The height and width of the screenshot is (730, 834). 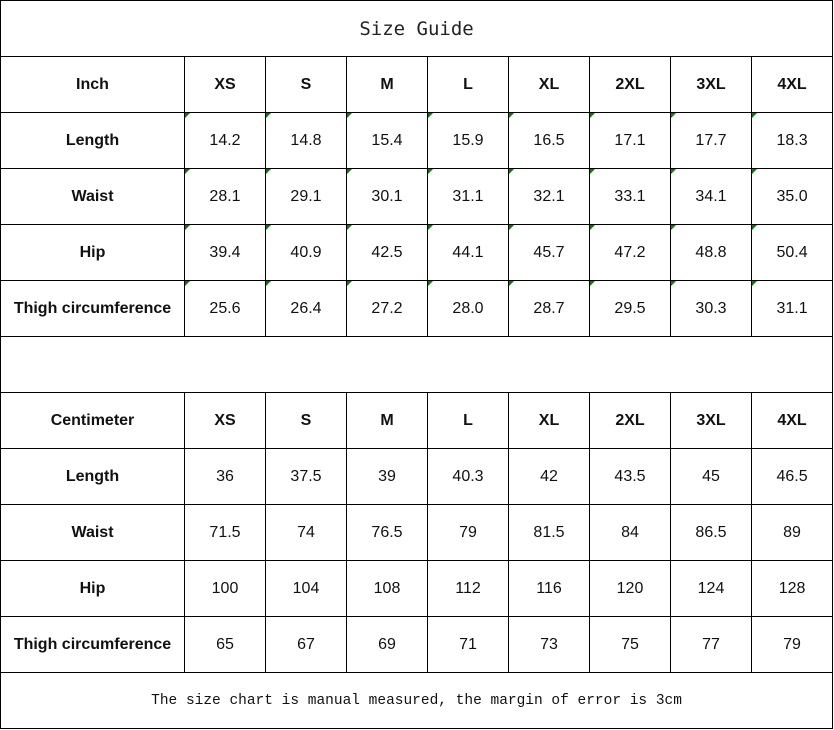 What do you see at coordinates (468, 140) in the screenshot?
I see `measurement-cell: 15.9` at bounding box center [468, 140].